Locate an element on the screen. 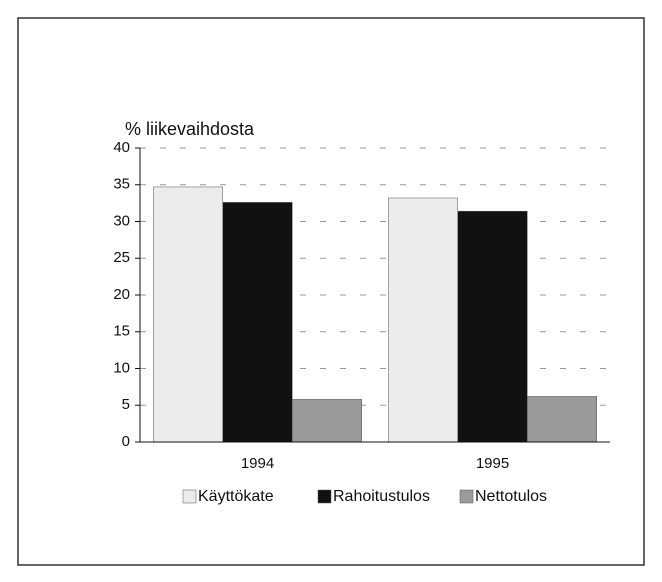 Image resolution: width=662 pixels, height=582 pixels. legend-label: Rahoitustulos is located at coordinates (381, 496).